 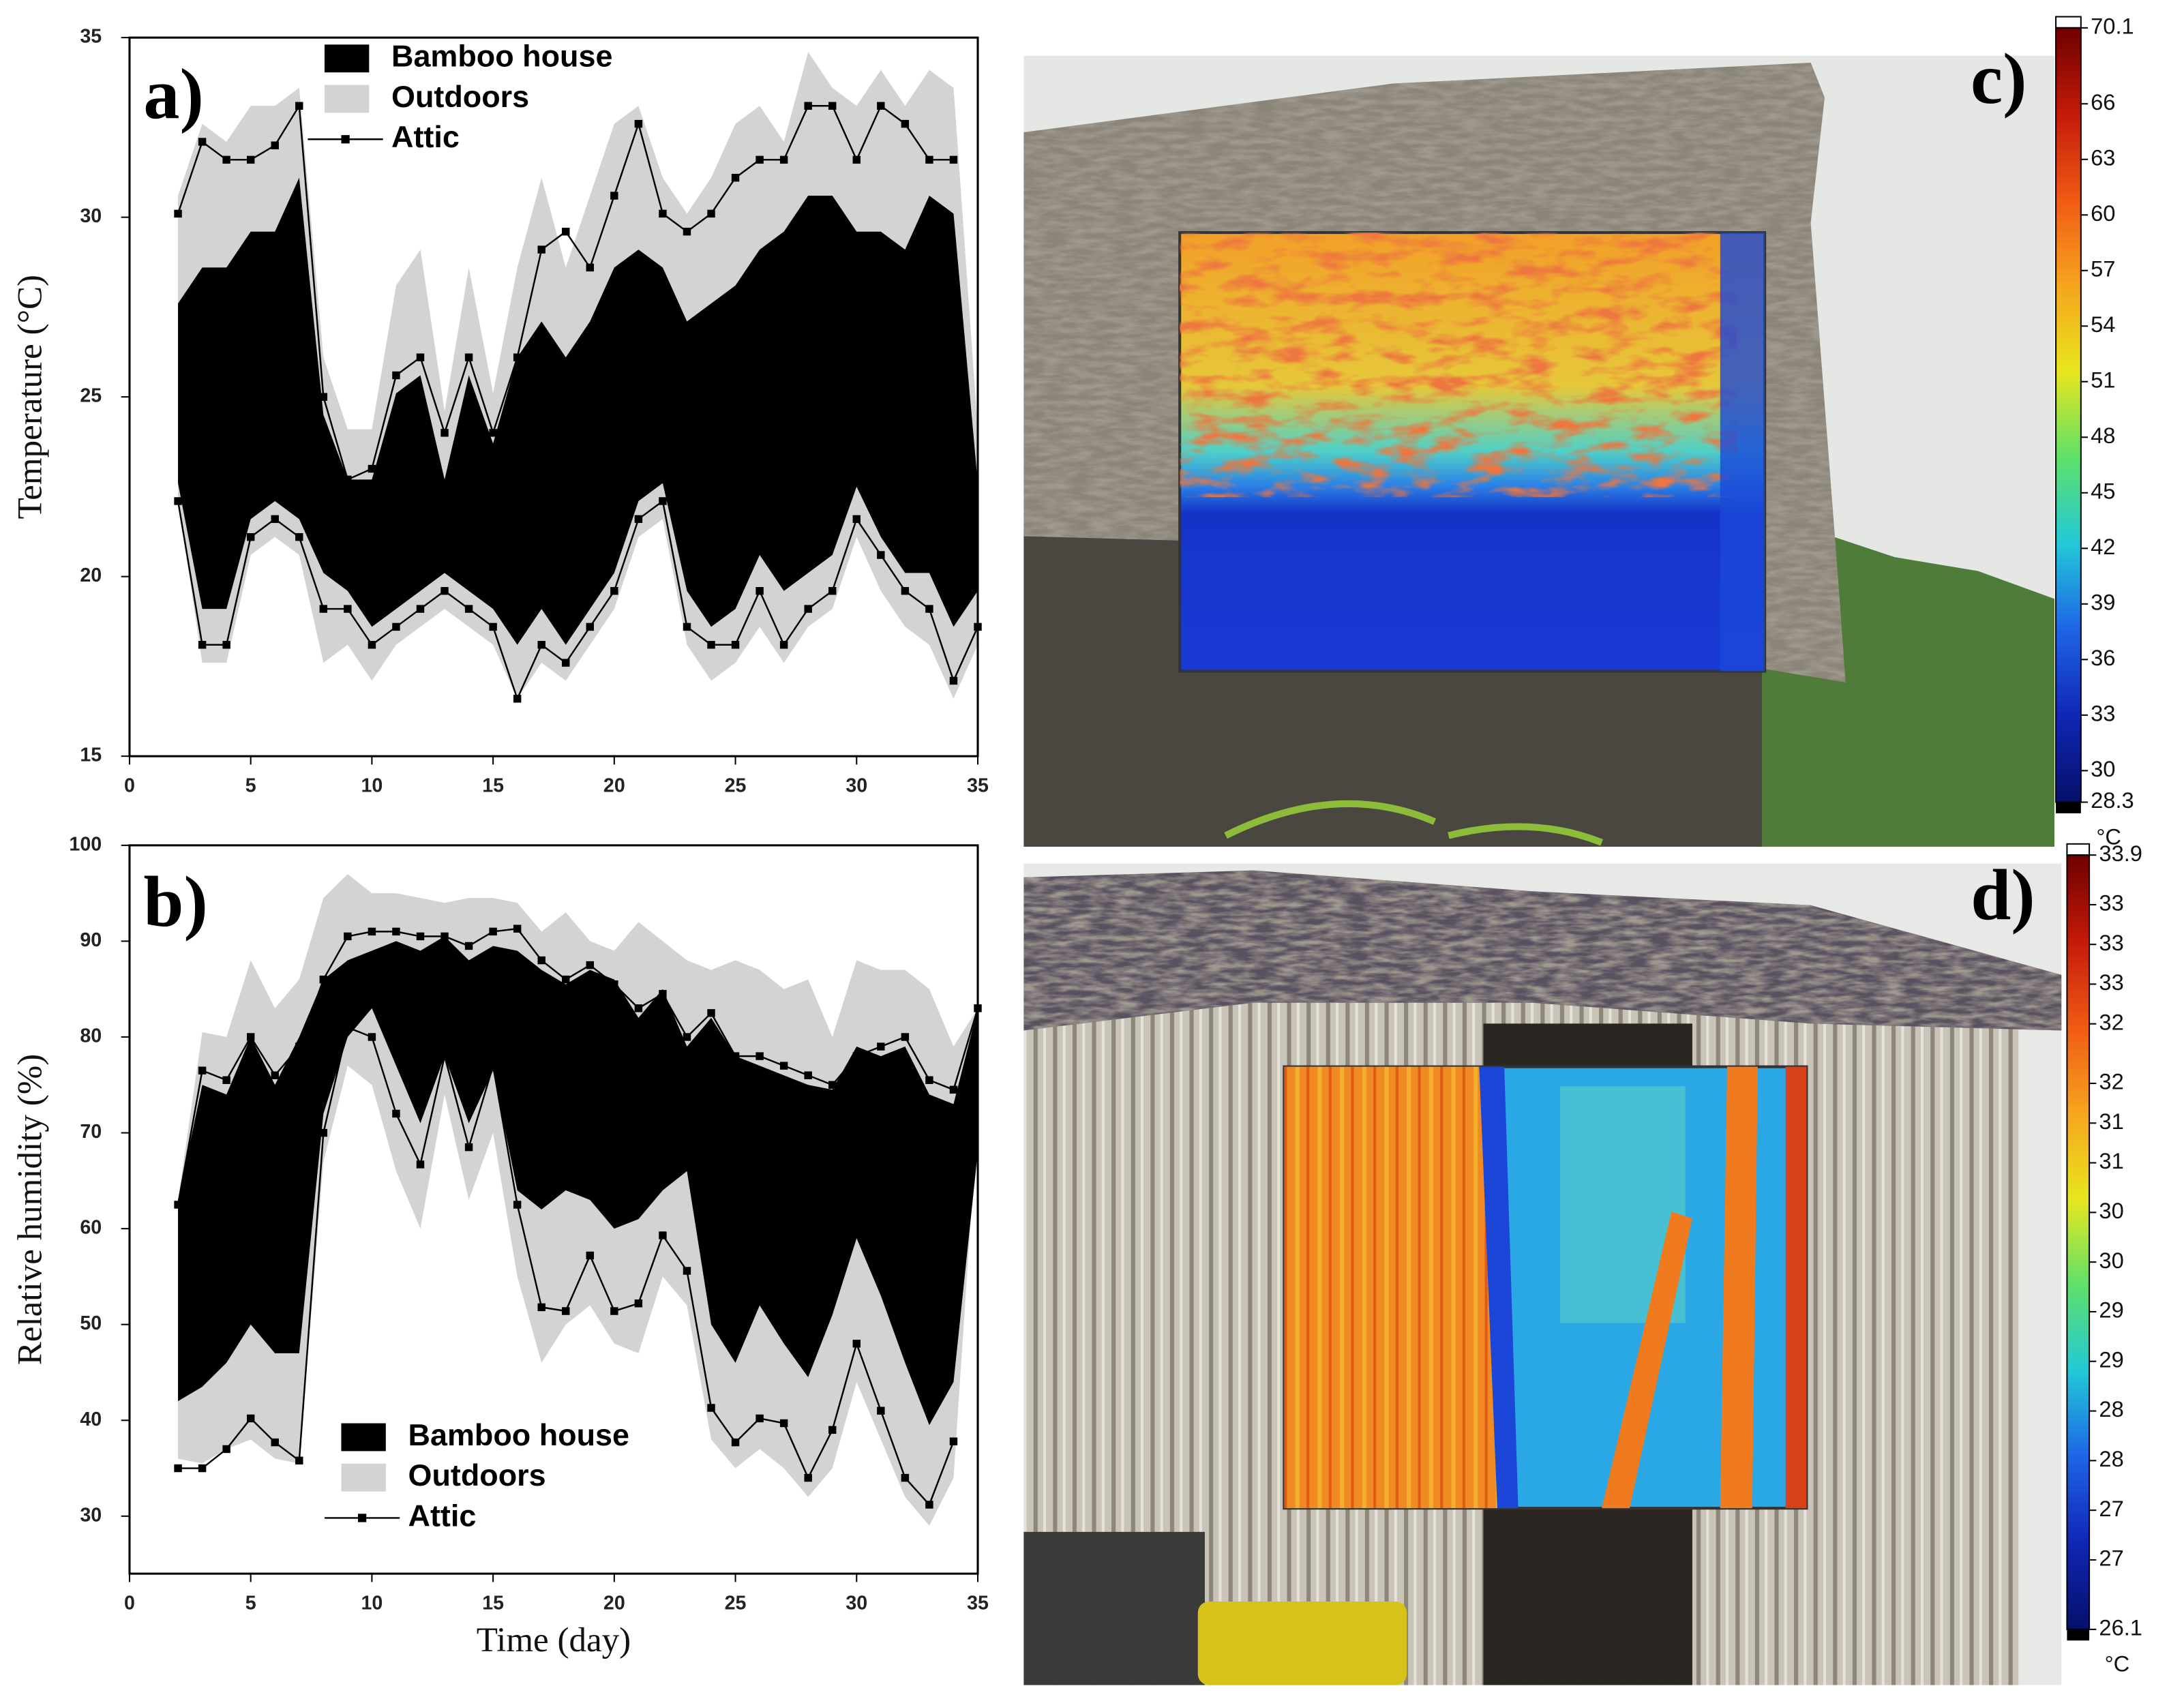 What do you see at coordinates (91, 1323) in the screenshot?
I see `y-tick-label: 50` at bounding box center [91, 1323].